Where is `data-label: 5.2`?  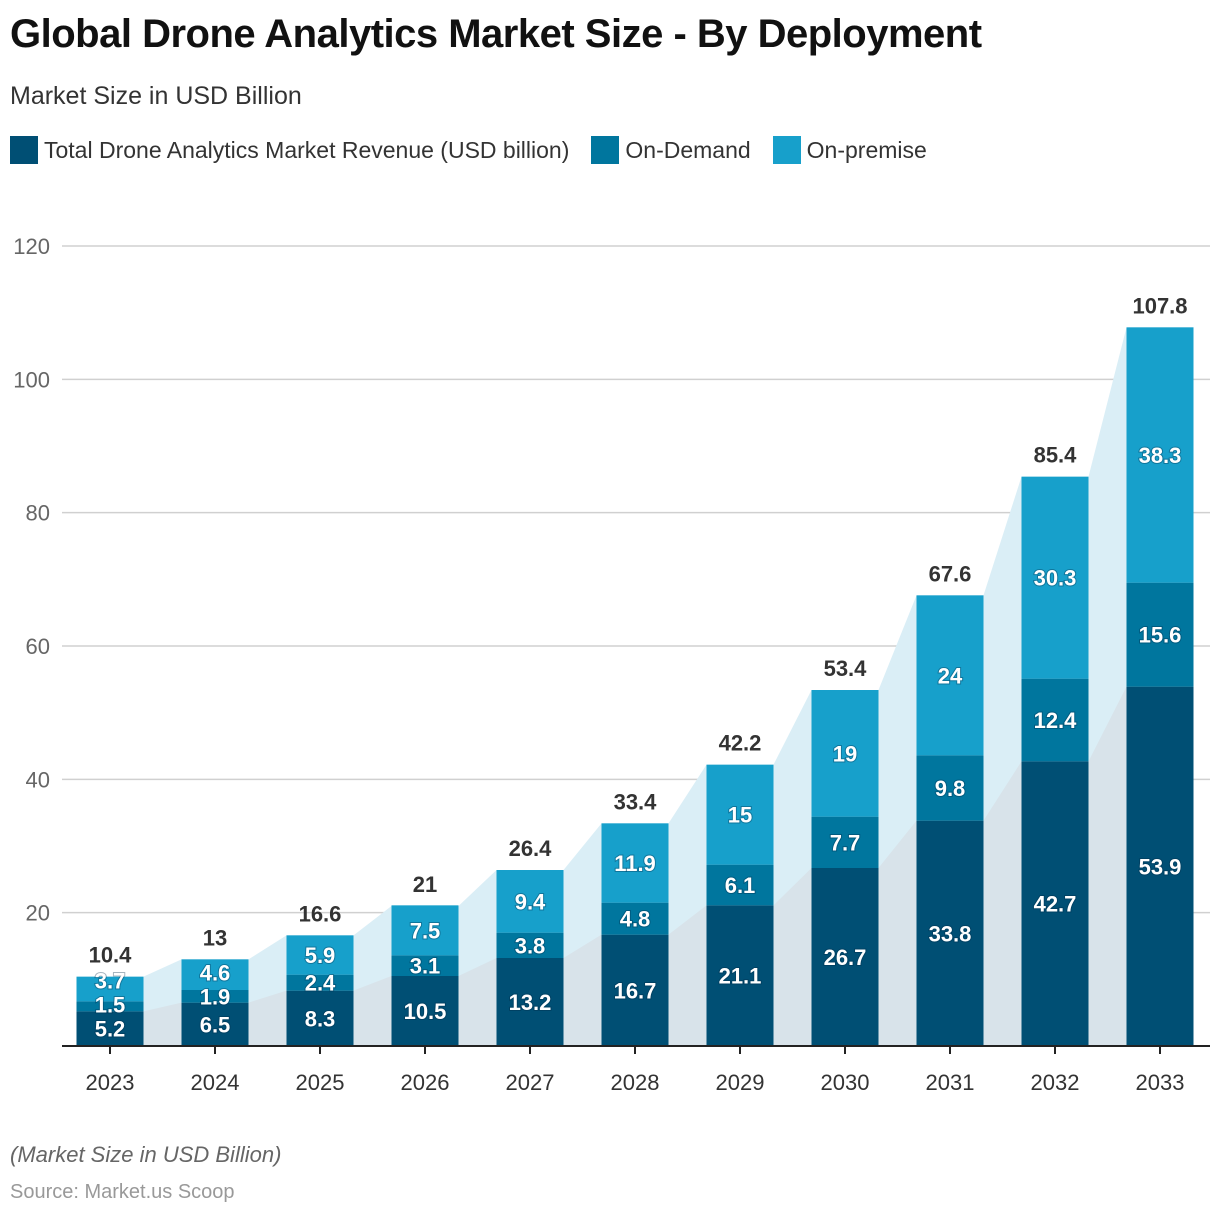
data-label: 5.2 is located at coordinates (110, 1029).